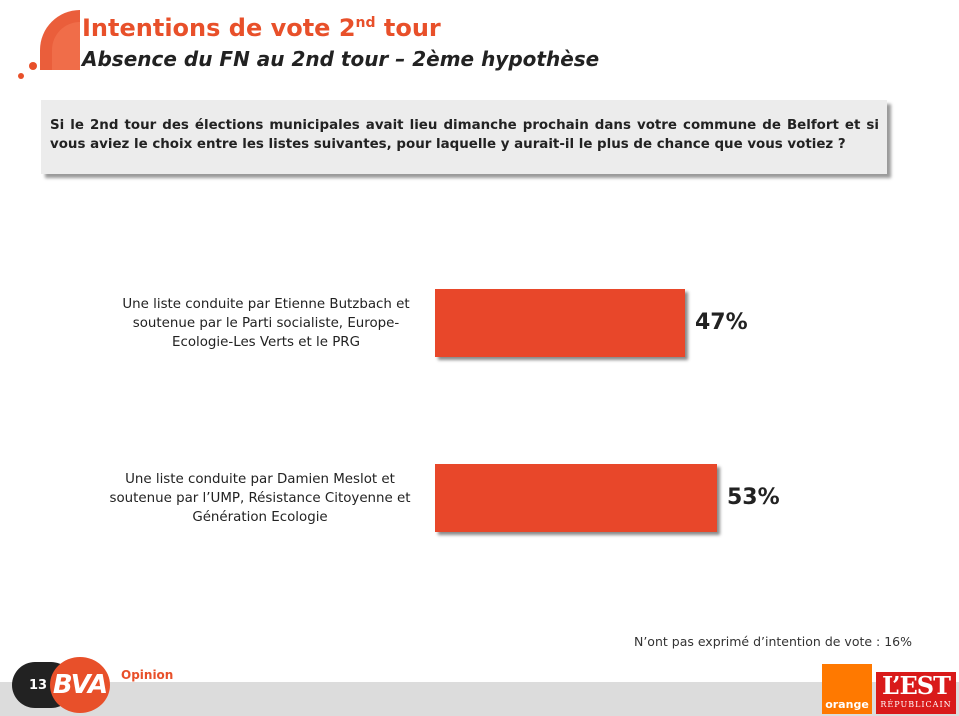 The width and height of the screenshot is (959, 716). I want to click on bar-butzbach, so click(560, 323).